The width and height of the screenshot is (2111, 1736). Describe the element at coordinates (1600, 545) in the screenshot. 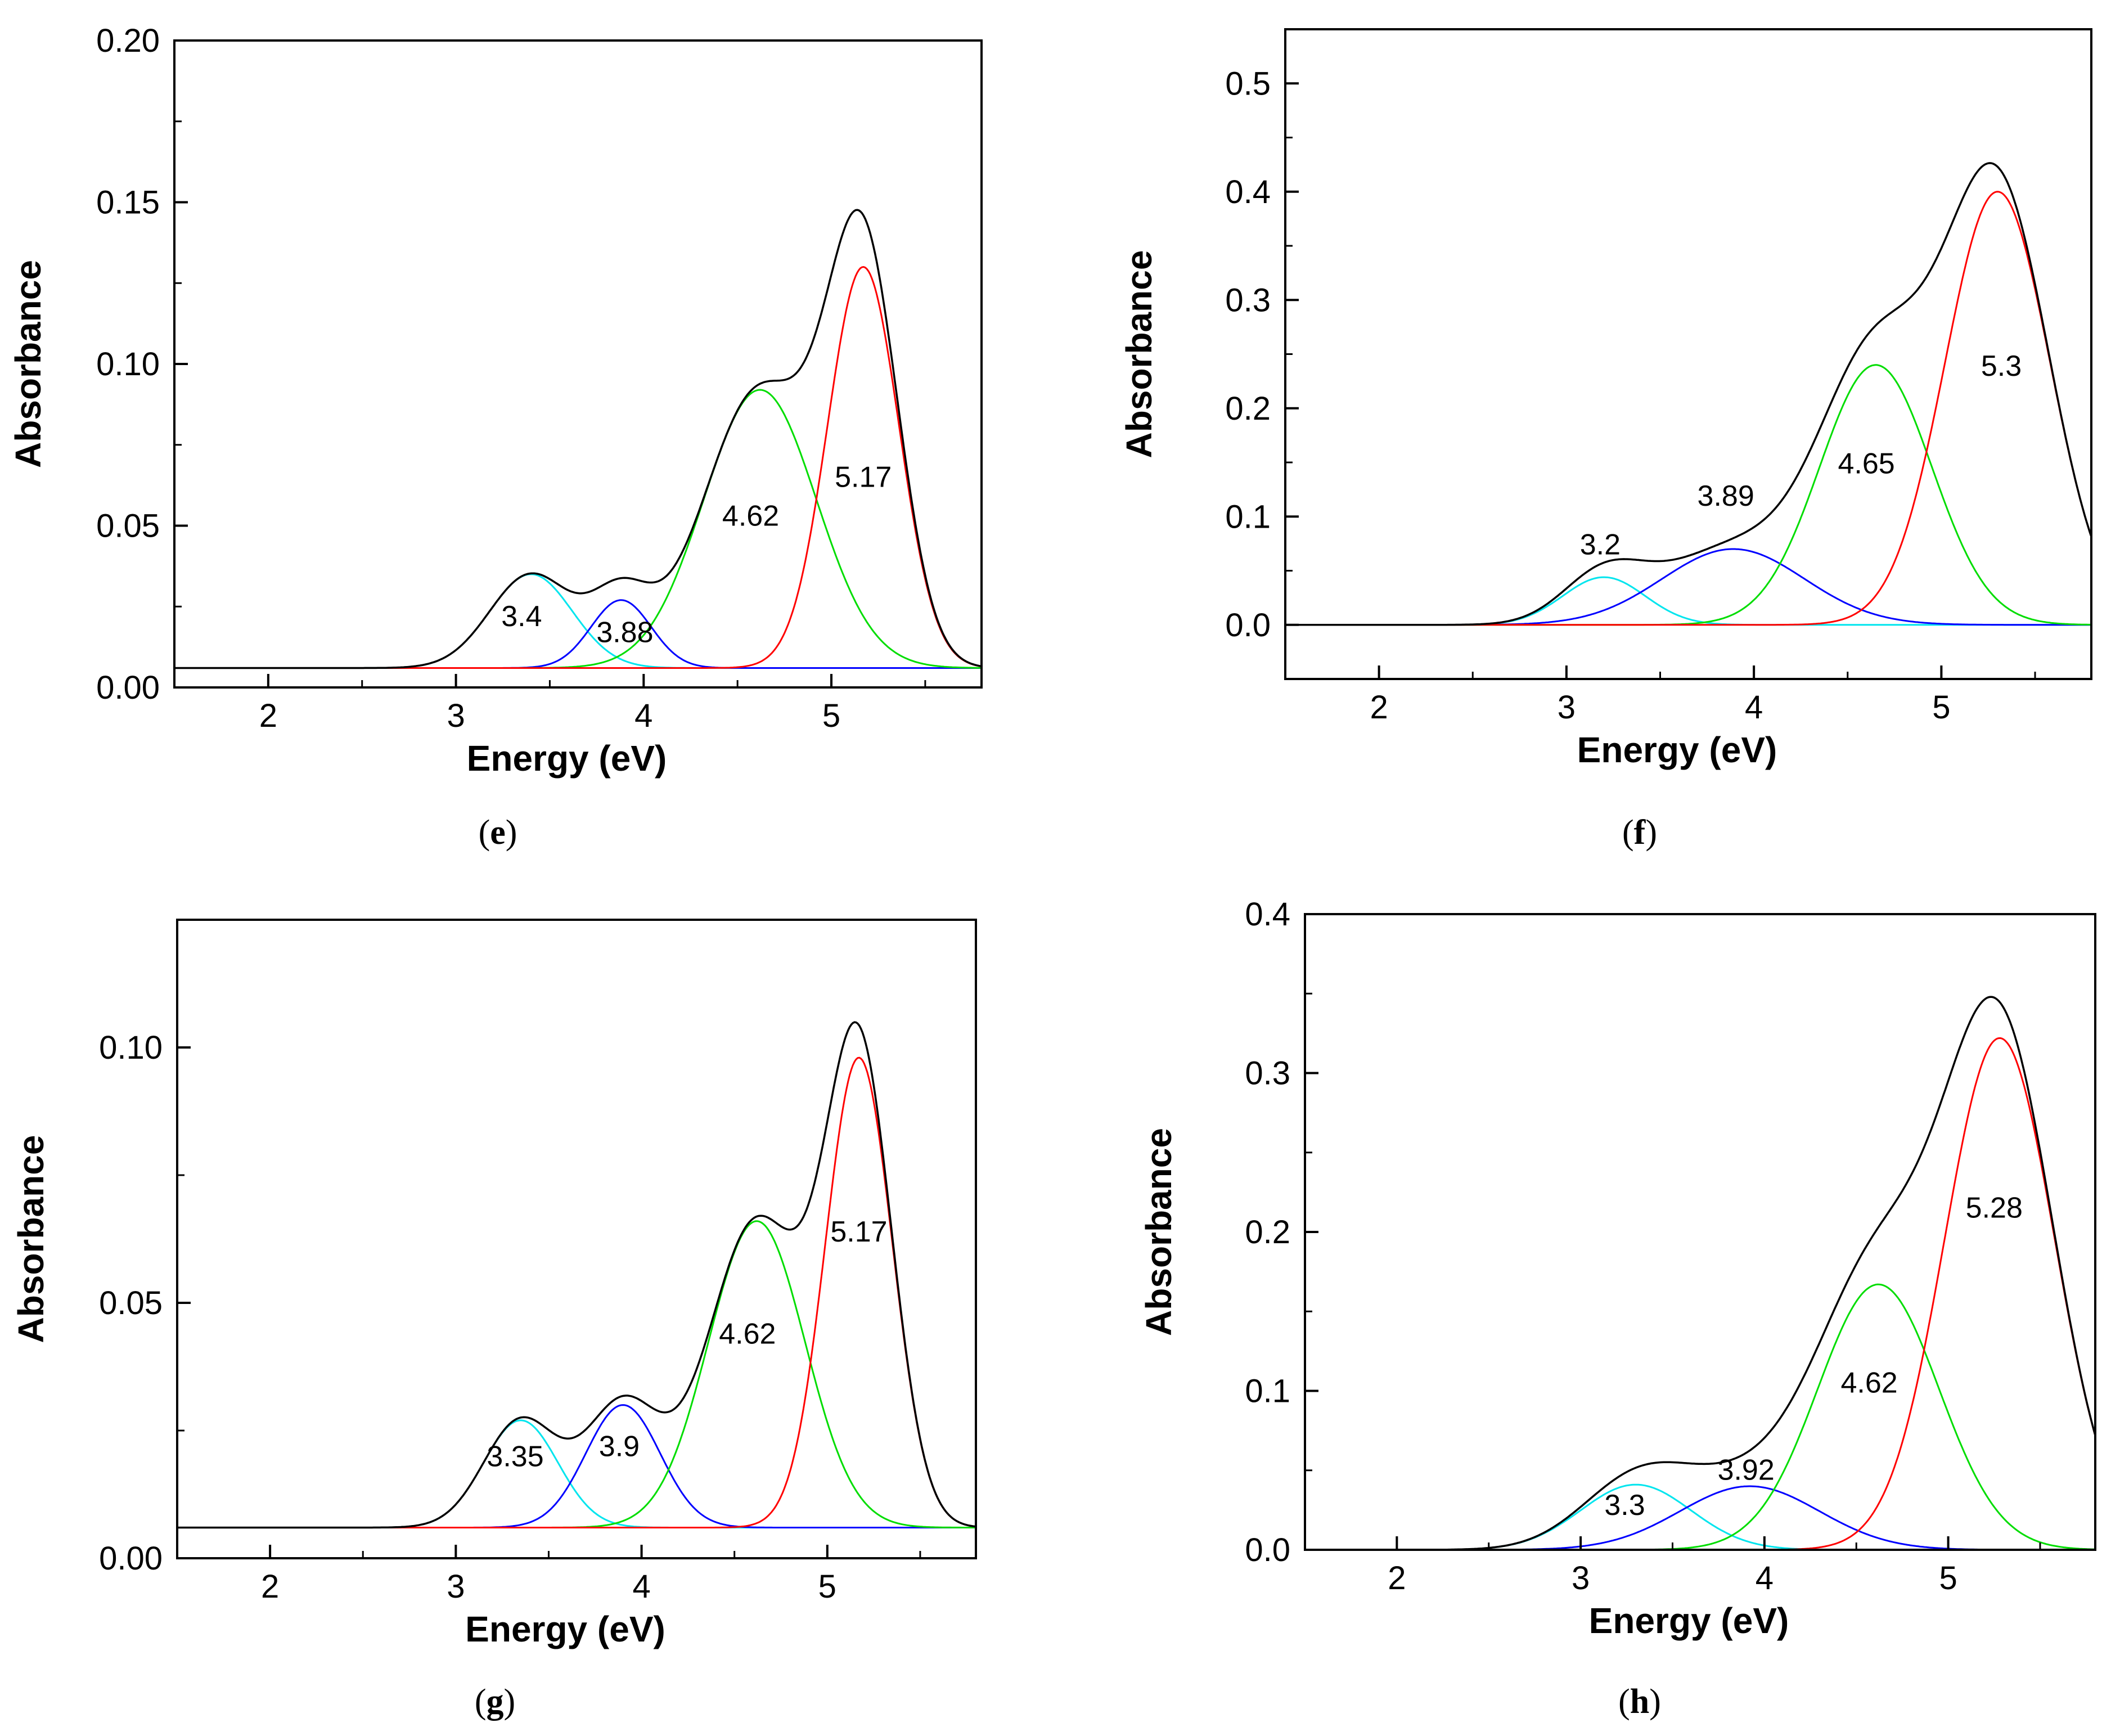

I see `peak-label: 3.2` at that location.